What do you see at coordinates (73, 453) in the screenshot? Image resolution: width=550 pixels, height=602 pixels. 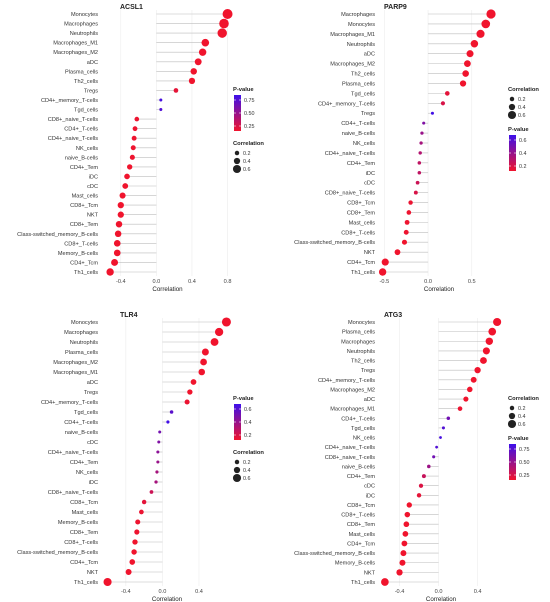 I see `category-label: CD4+_naive_T-cells` at bounding box center [73, 453].